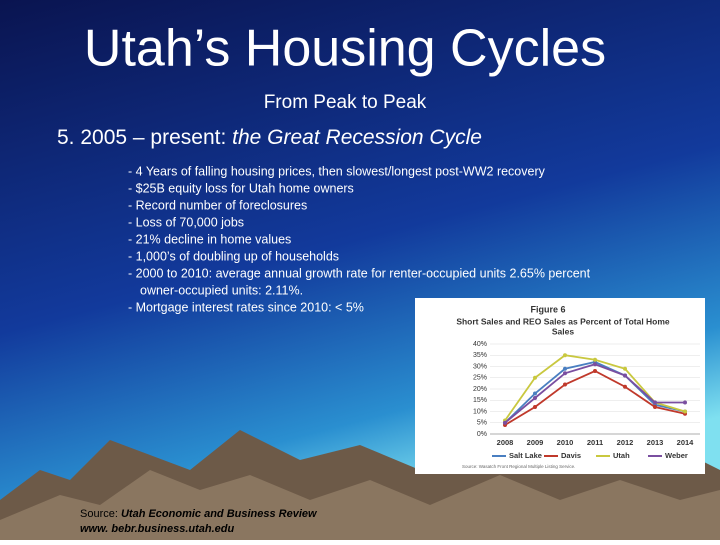 The height and width of the screenshot is (545, 720). I want to click on bullet-text: - $25B equity loss for Utah home owners, so click(241, 188).